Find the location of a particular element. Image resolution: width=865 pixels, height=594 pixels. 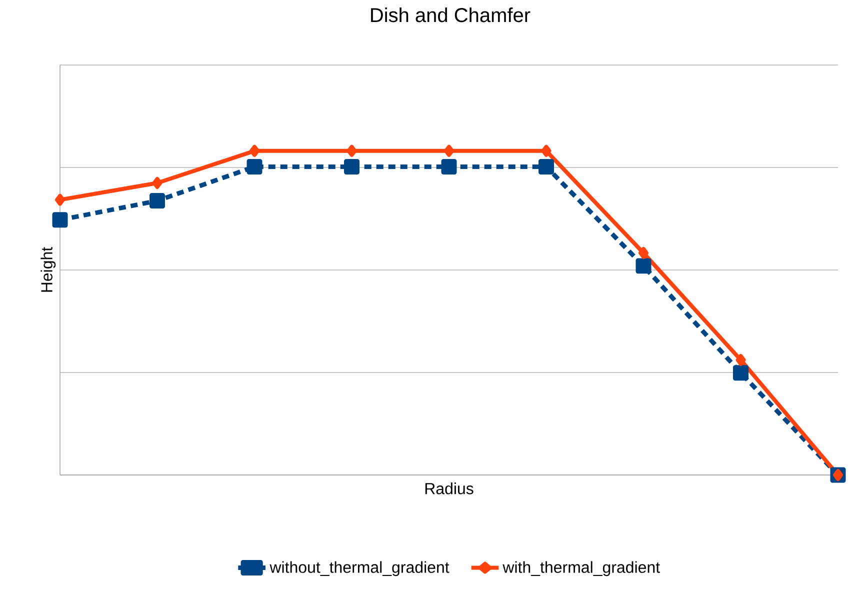

legend-label: with_thermal_gradient is located at coordinates (581, 568).